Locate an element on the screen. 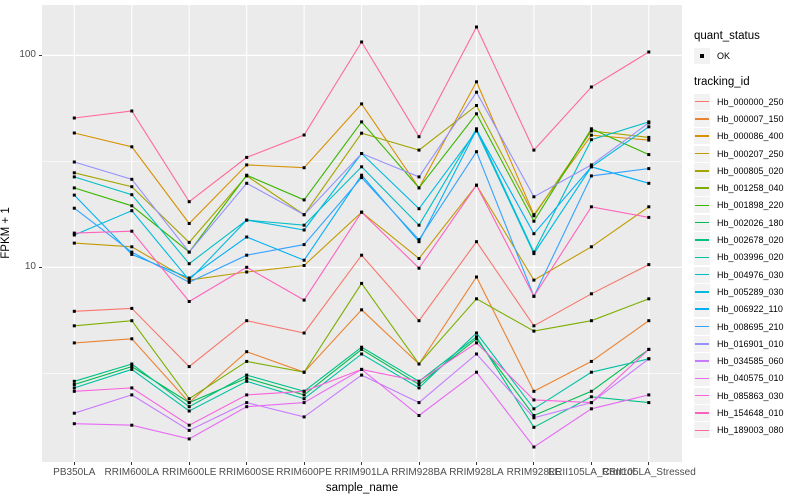 Image resolution: width=800 pixels, height=500 pixels. legend-item-label: Hb_000207_250 is located at coordinates (750, 153).